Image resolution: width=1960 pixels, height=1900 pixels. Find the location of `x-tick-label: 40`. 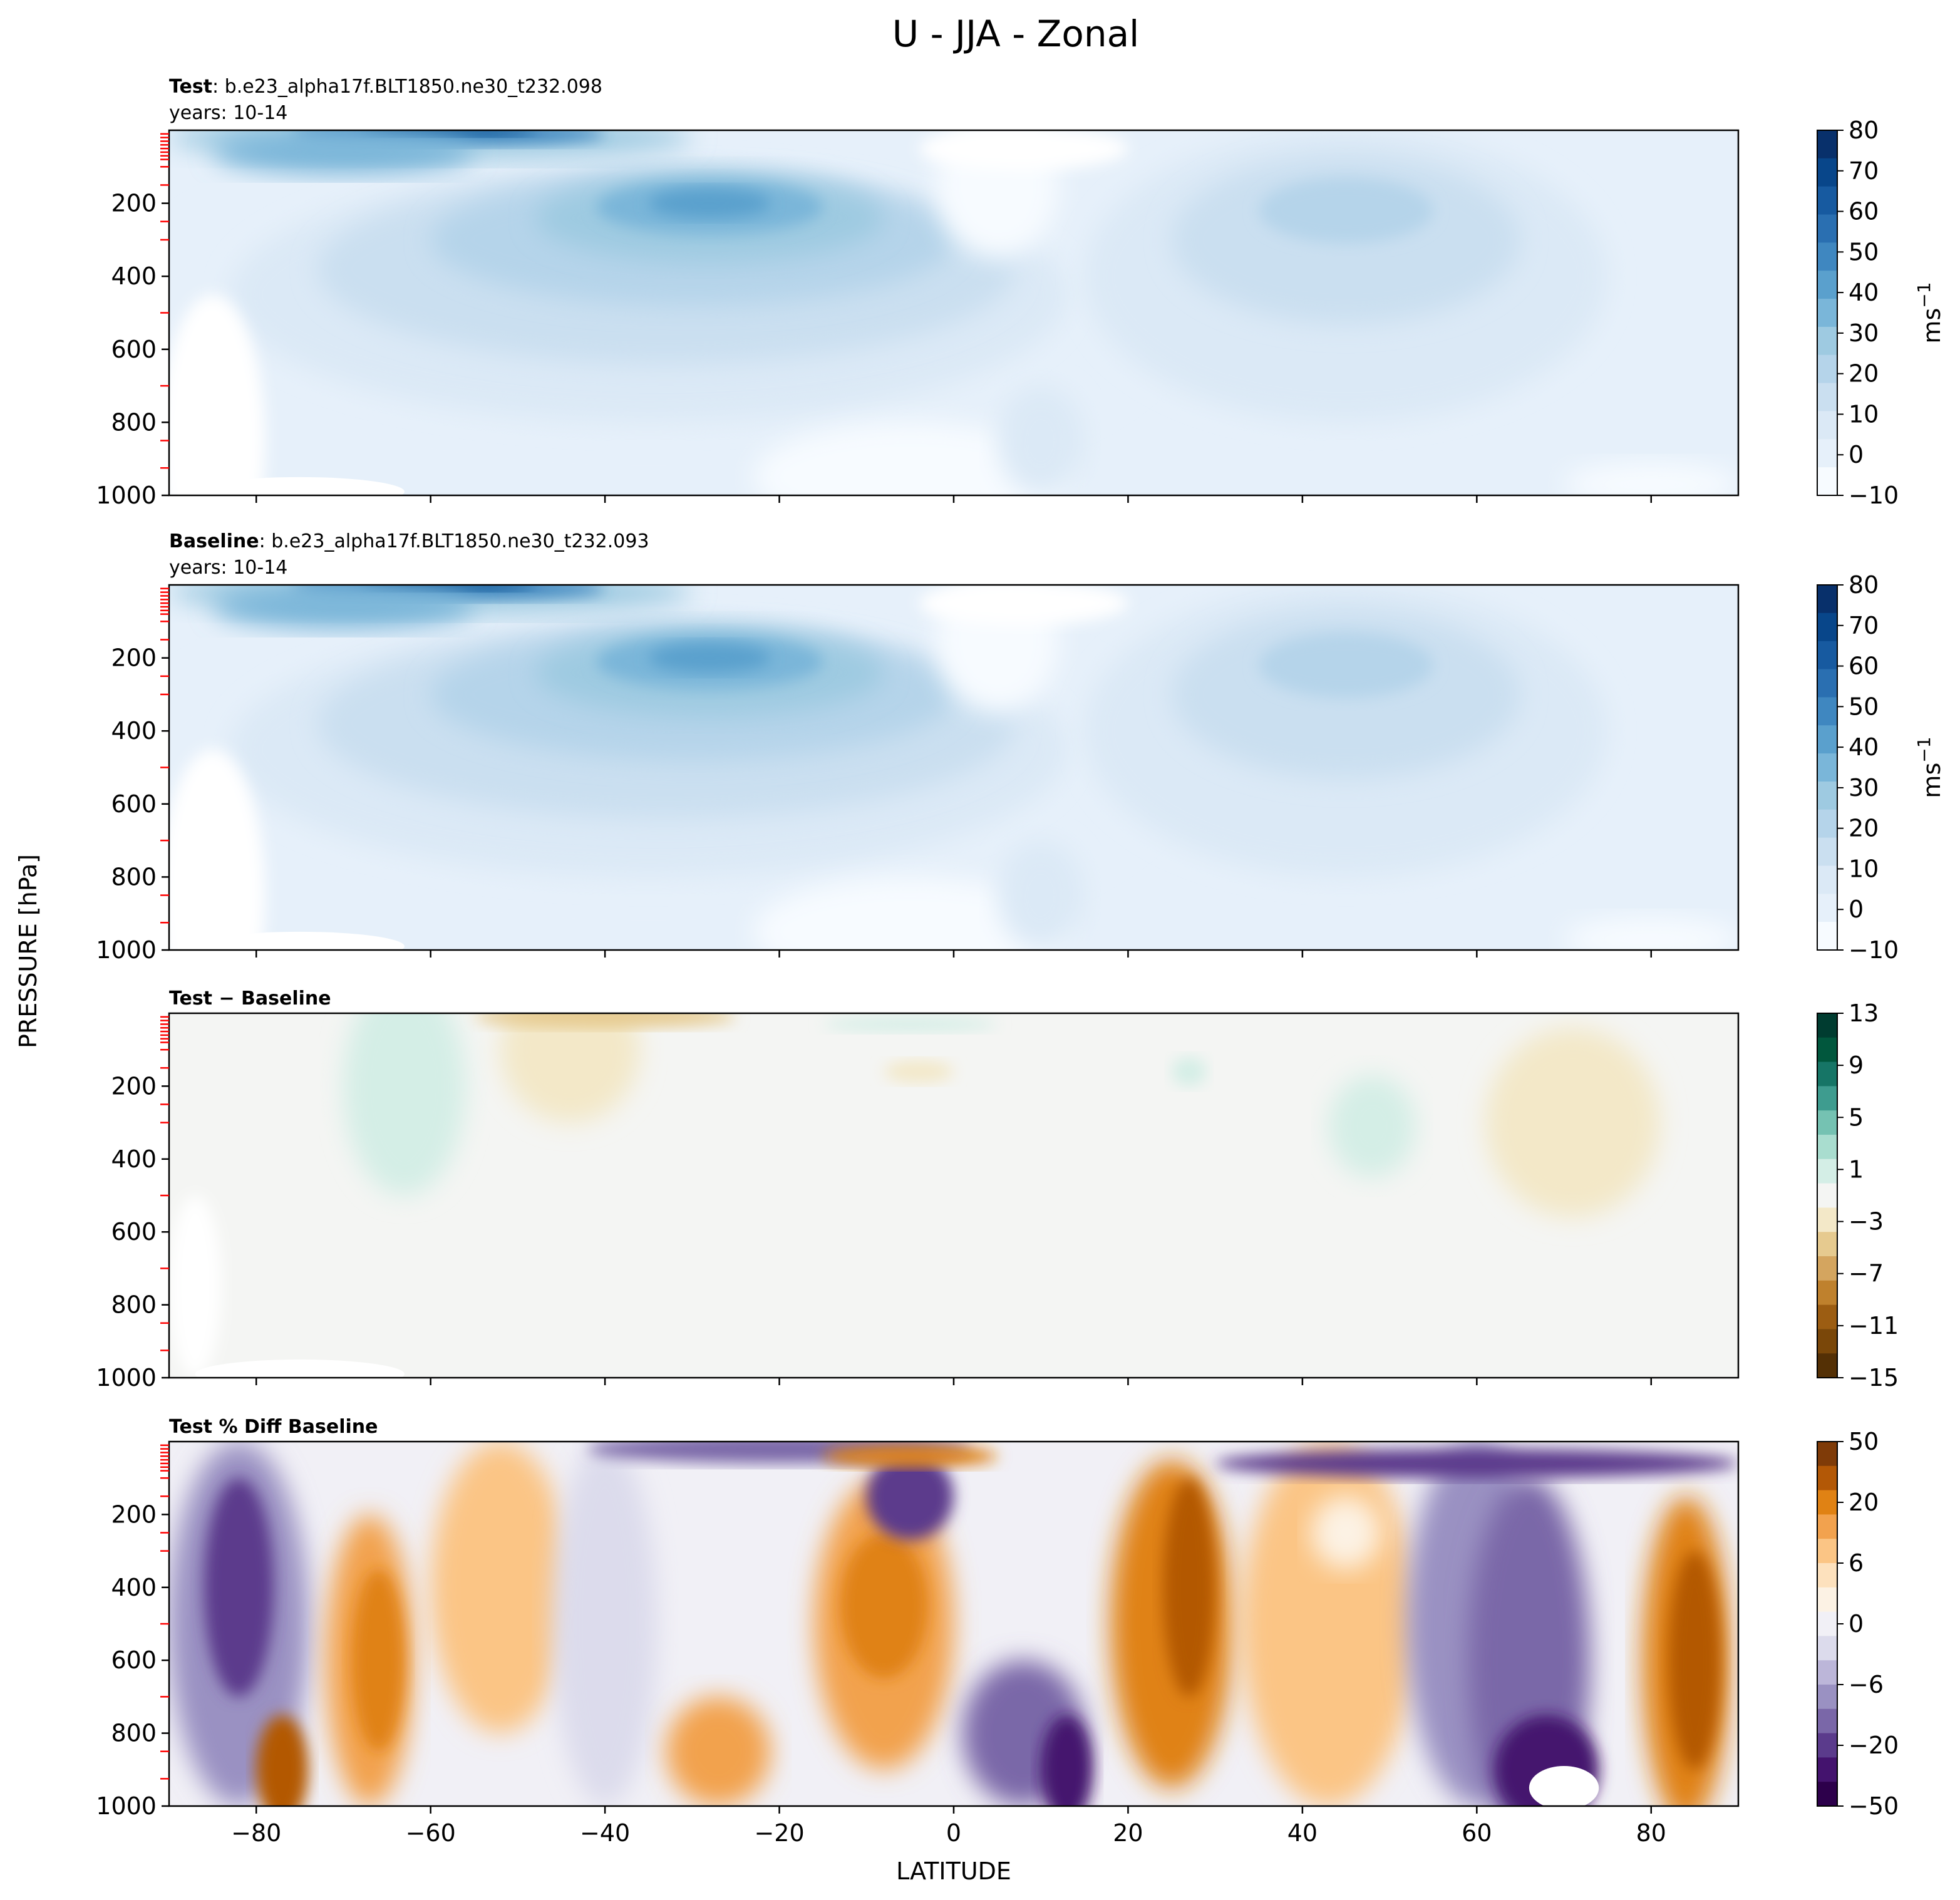

x-tick-label: 40 is located at coordinates (1303, 1833).